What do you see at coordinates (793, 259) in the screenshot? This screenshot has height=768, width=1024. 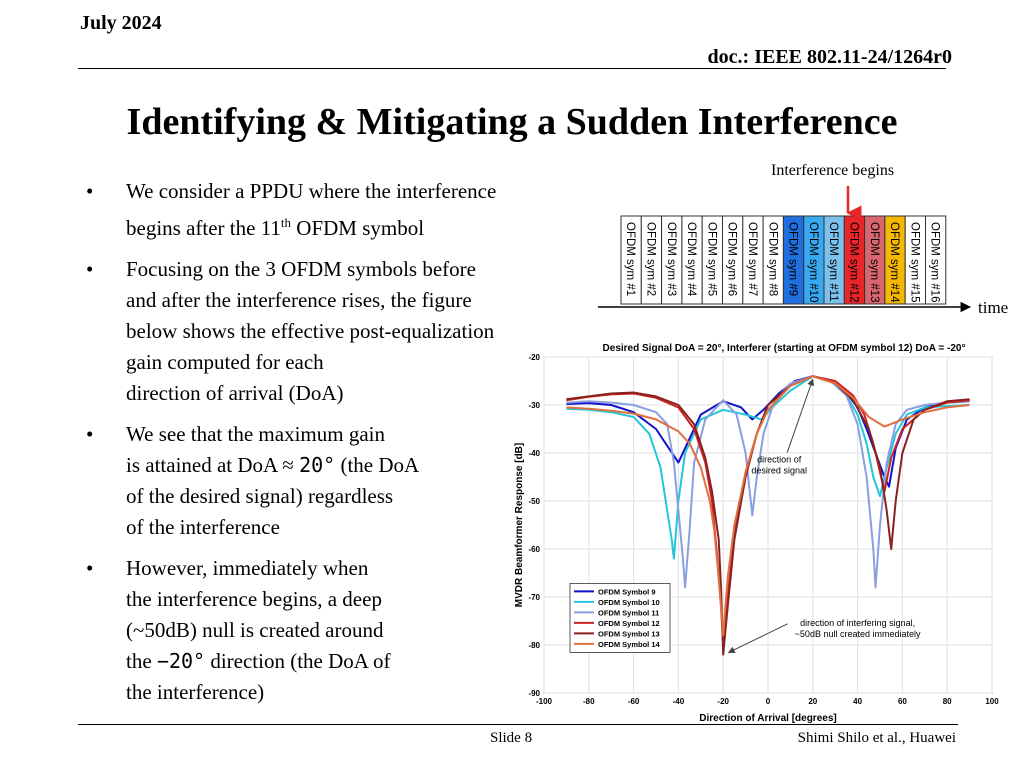 I see `ofdm-symbol-label: OFDM sym #9` at bounding box center [793, 259].